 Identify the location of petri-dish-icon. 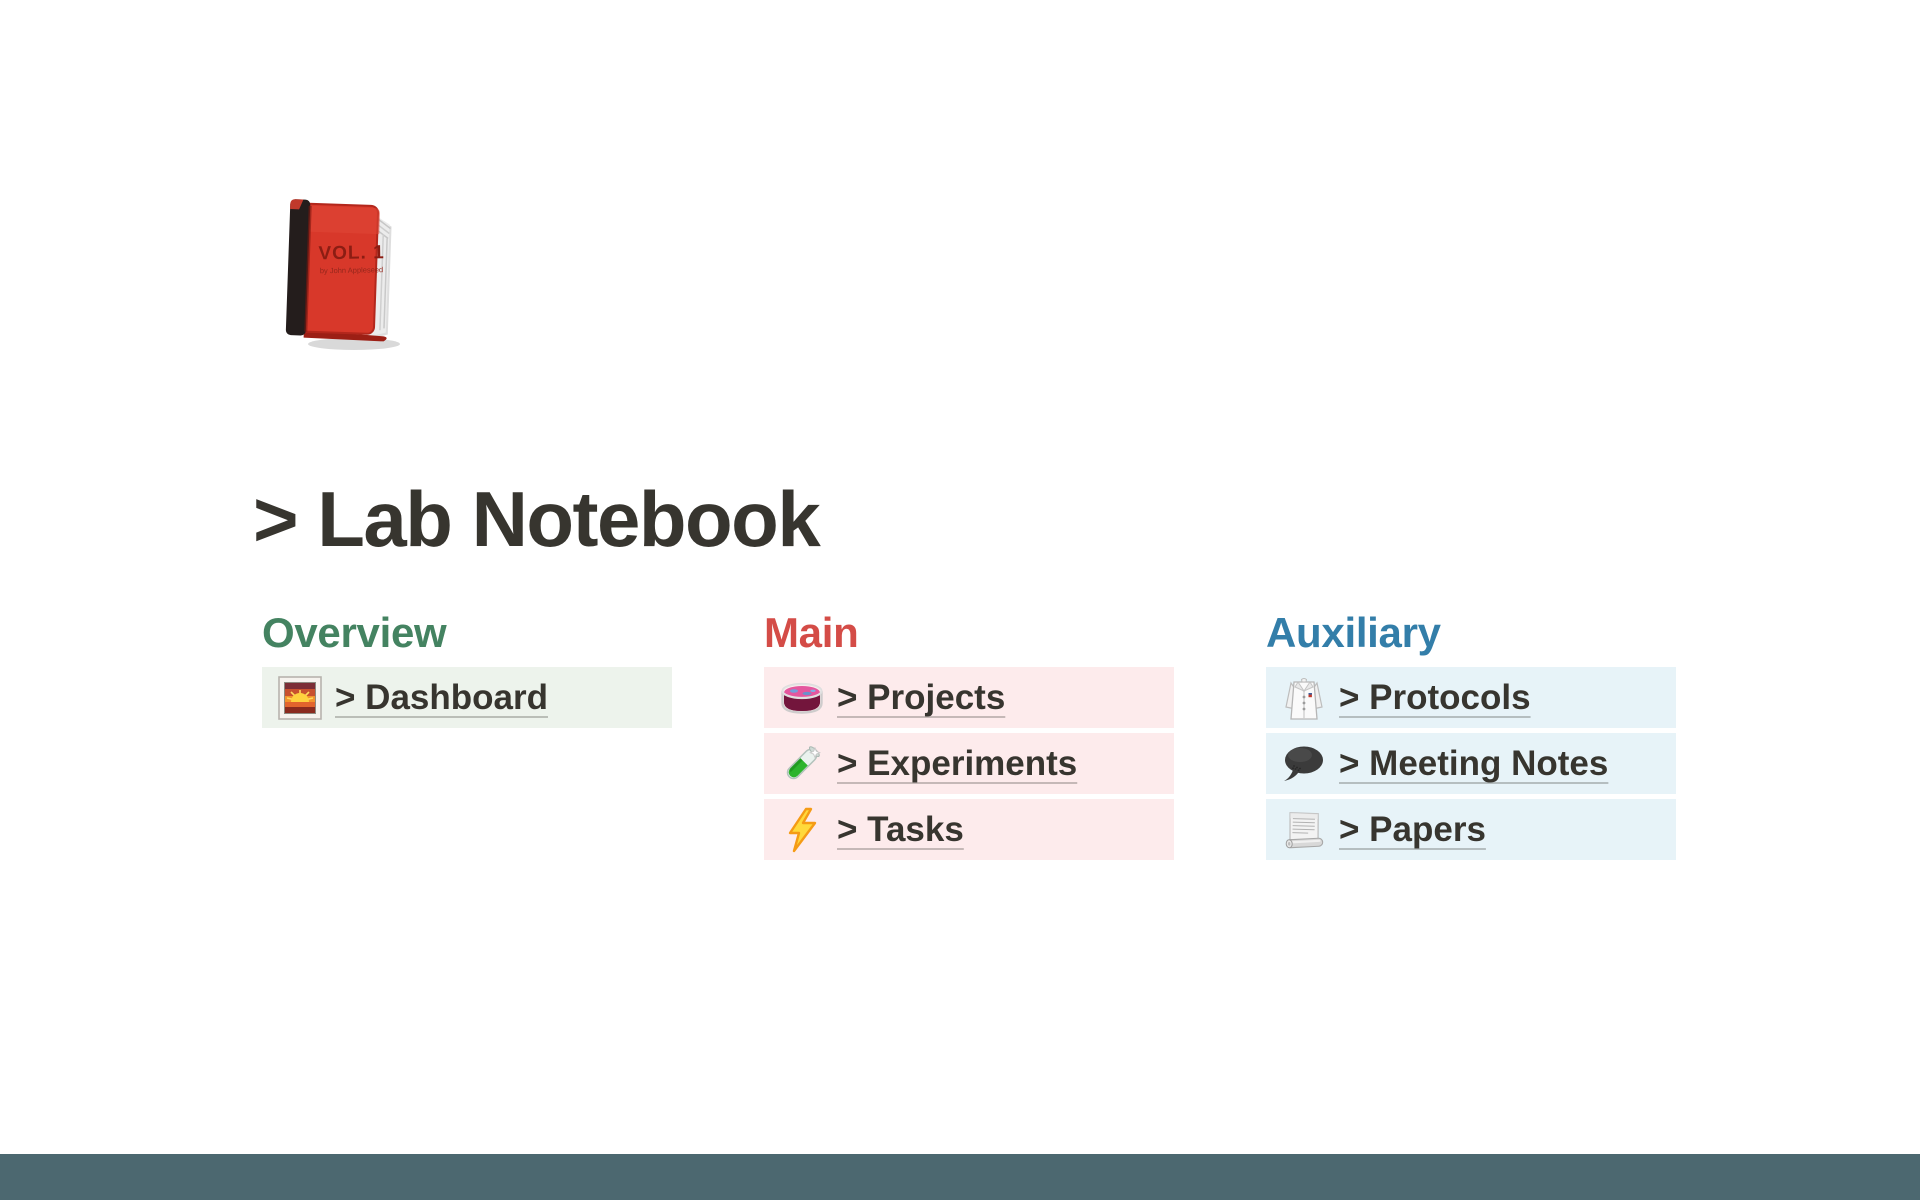
(802, 698).